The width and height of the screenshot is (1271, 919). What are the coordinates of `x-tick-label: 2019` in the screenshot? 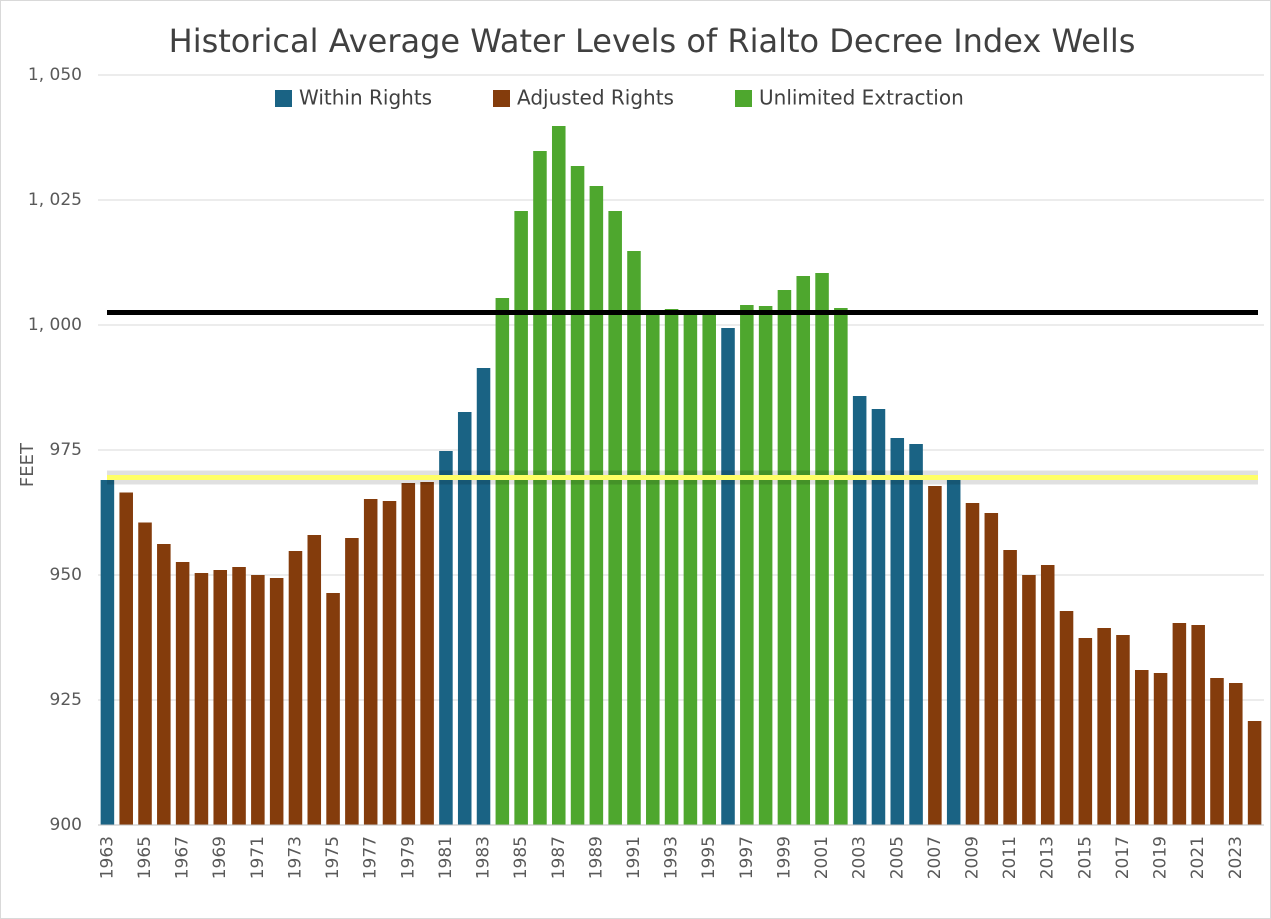 It's located at (1161, 857).